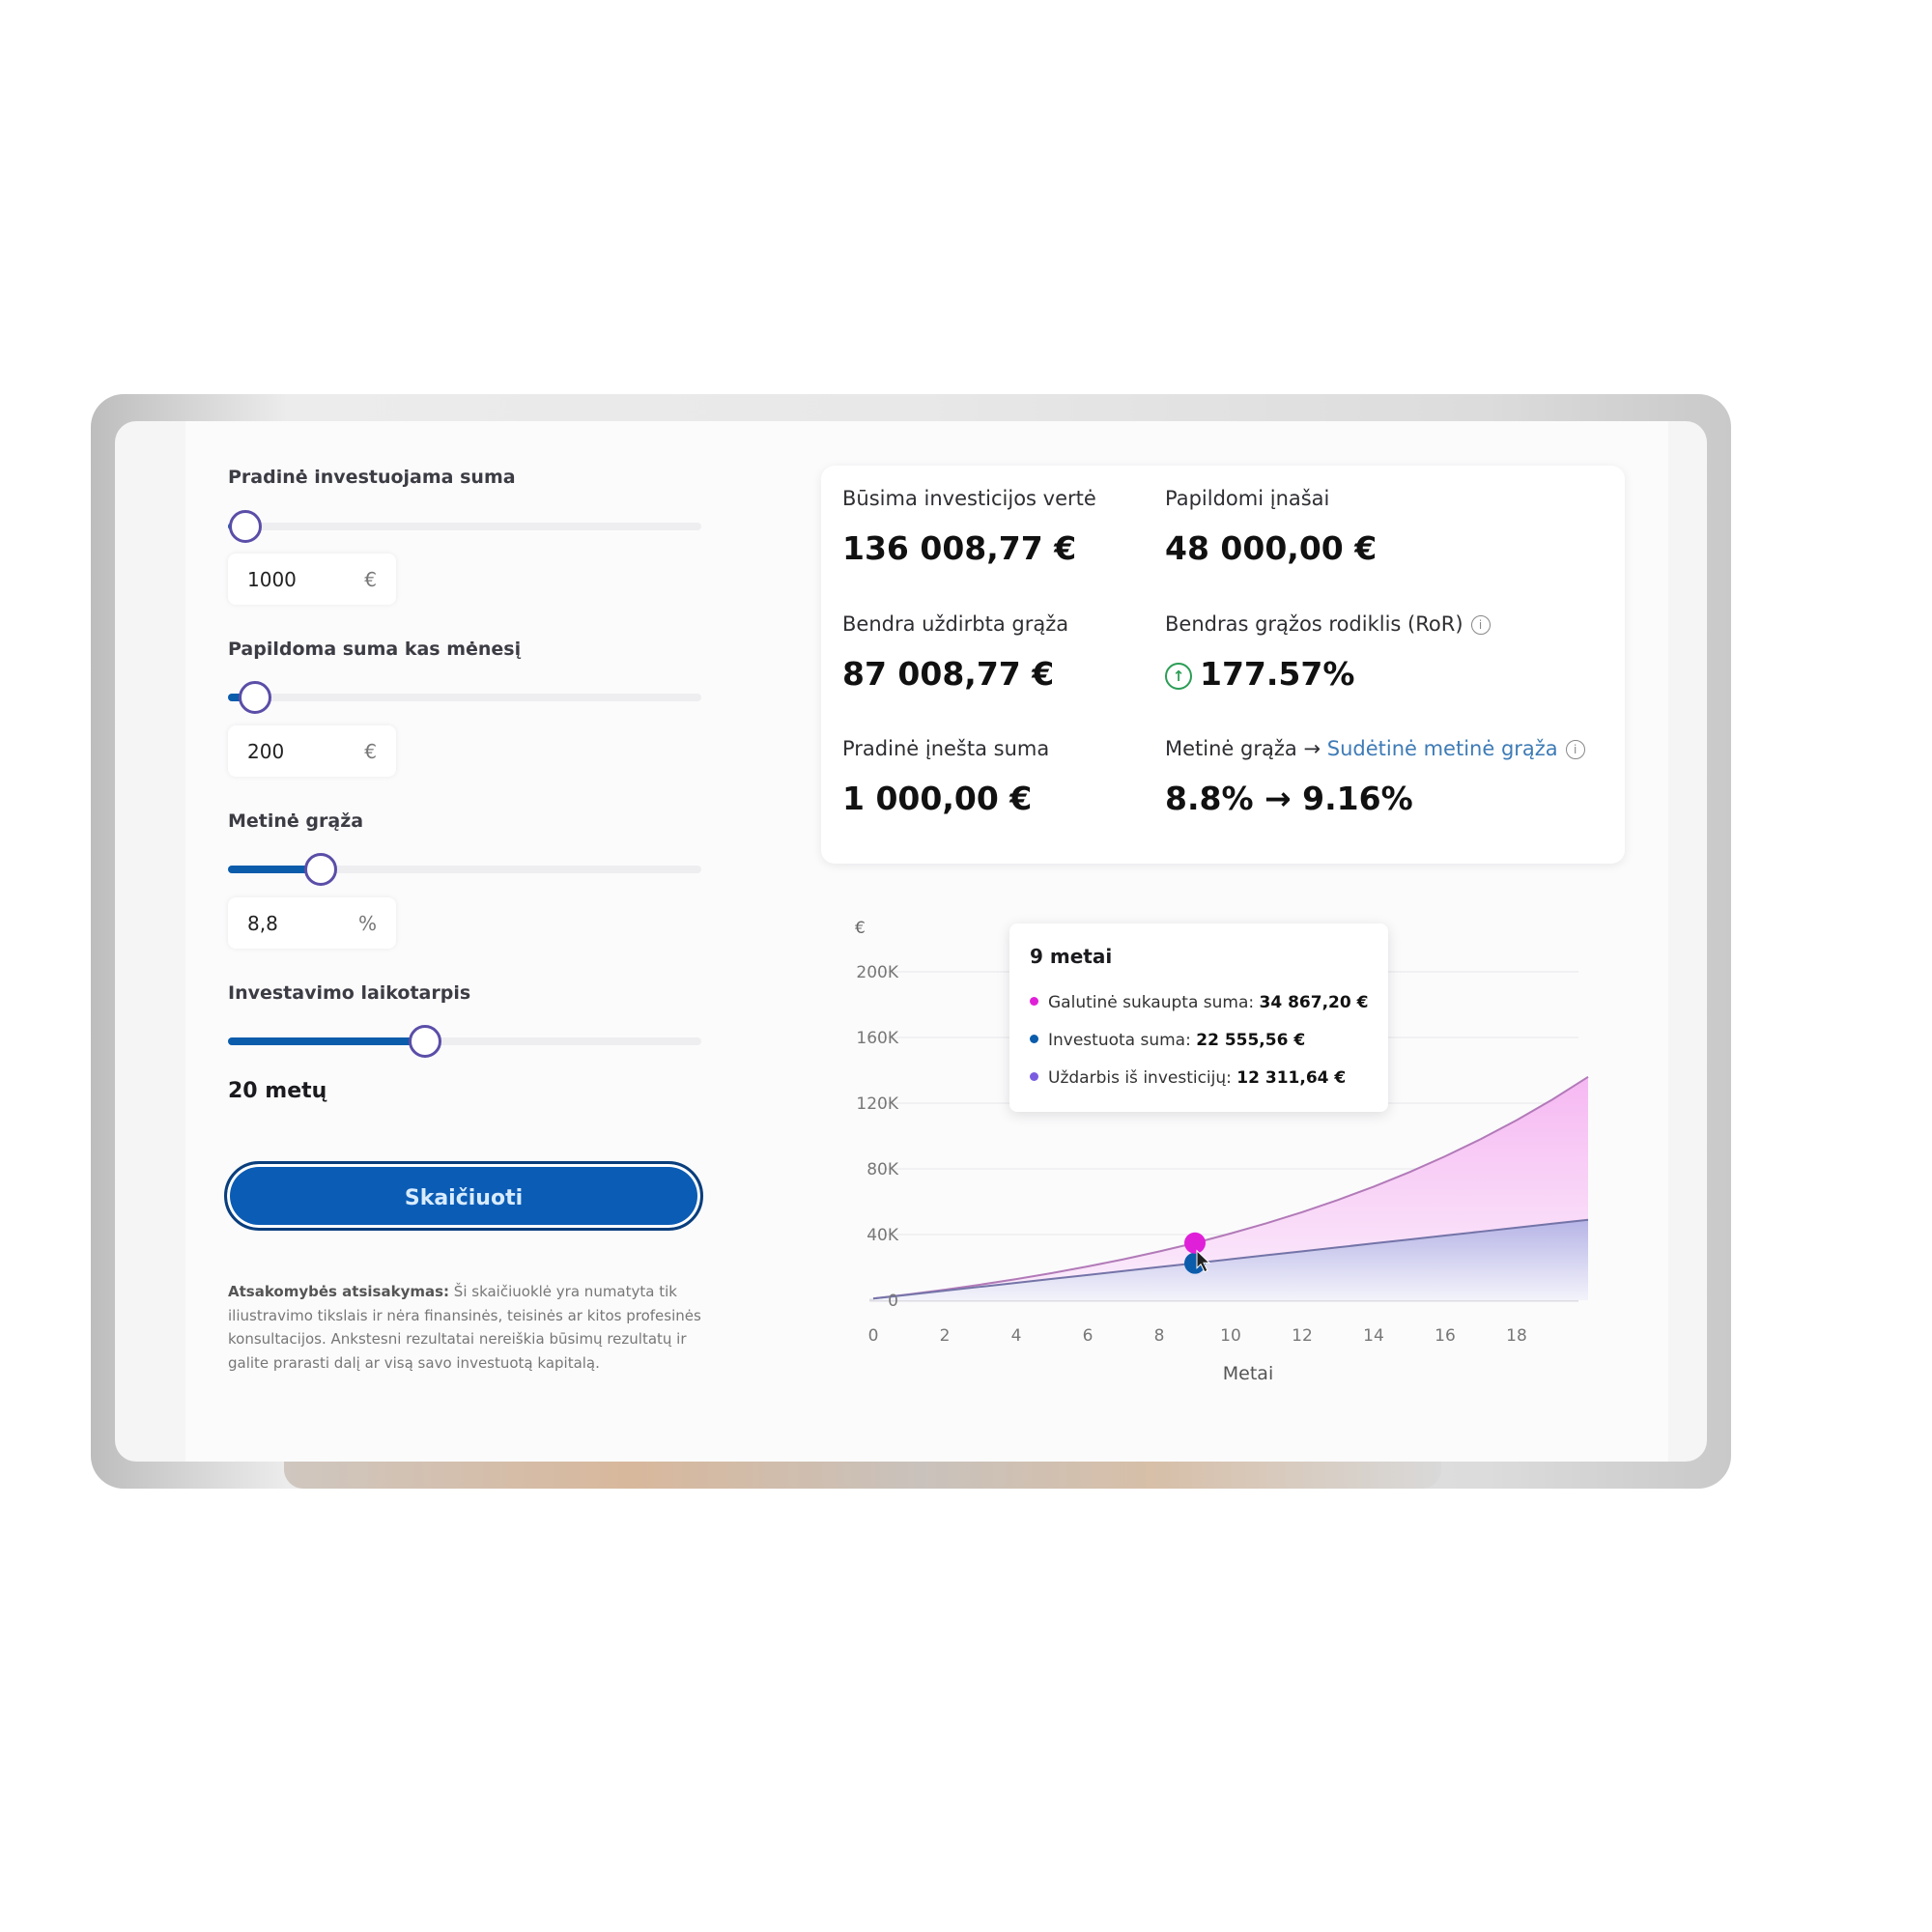 This screenshot has width=1932, height=1932. Describe the element at coordinates (883, 1235) in the screenshot. I see `y-tick-label: 40K` at that location.